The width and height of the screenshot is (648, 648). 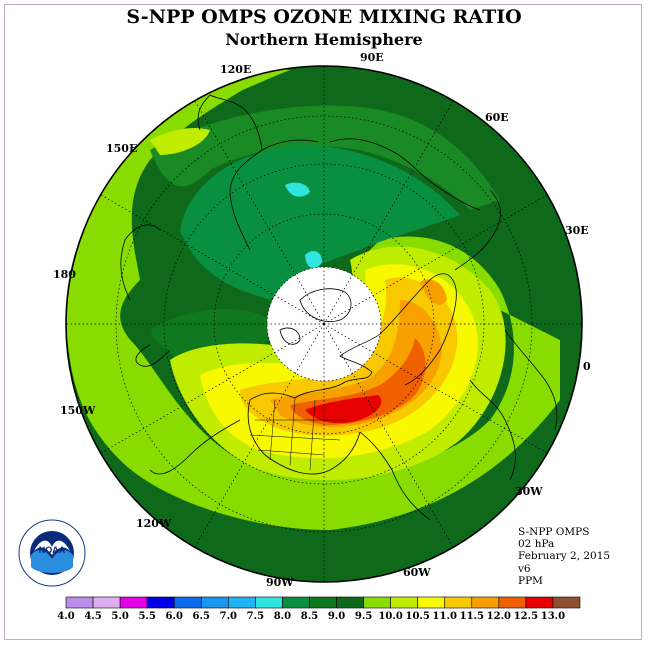 I want to click on lon-label-120w: 120W, so click(x=154, y=523).